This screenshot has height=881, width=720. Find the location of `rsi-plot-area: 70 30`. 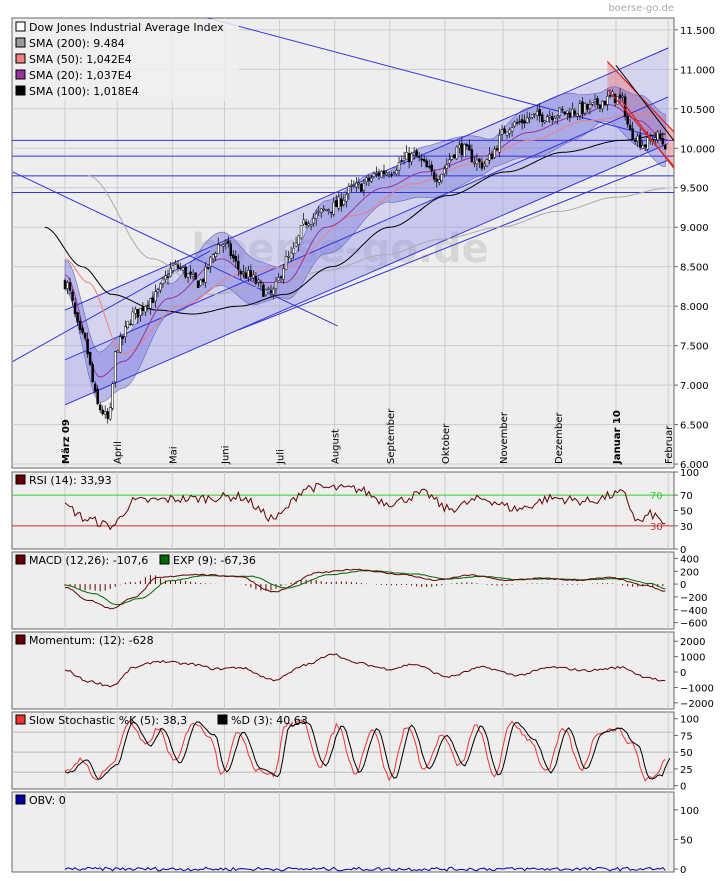

rsi-plot-area: 70 30 is located at coordinates (343, 507).